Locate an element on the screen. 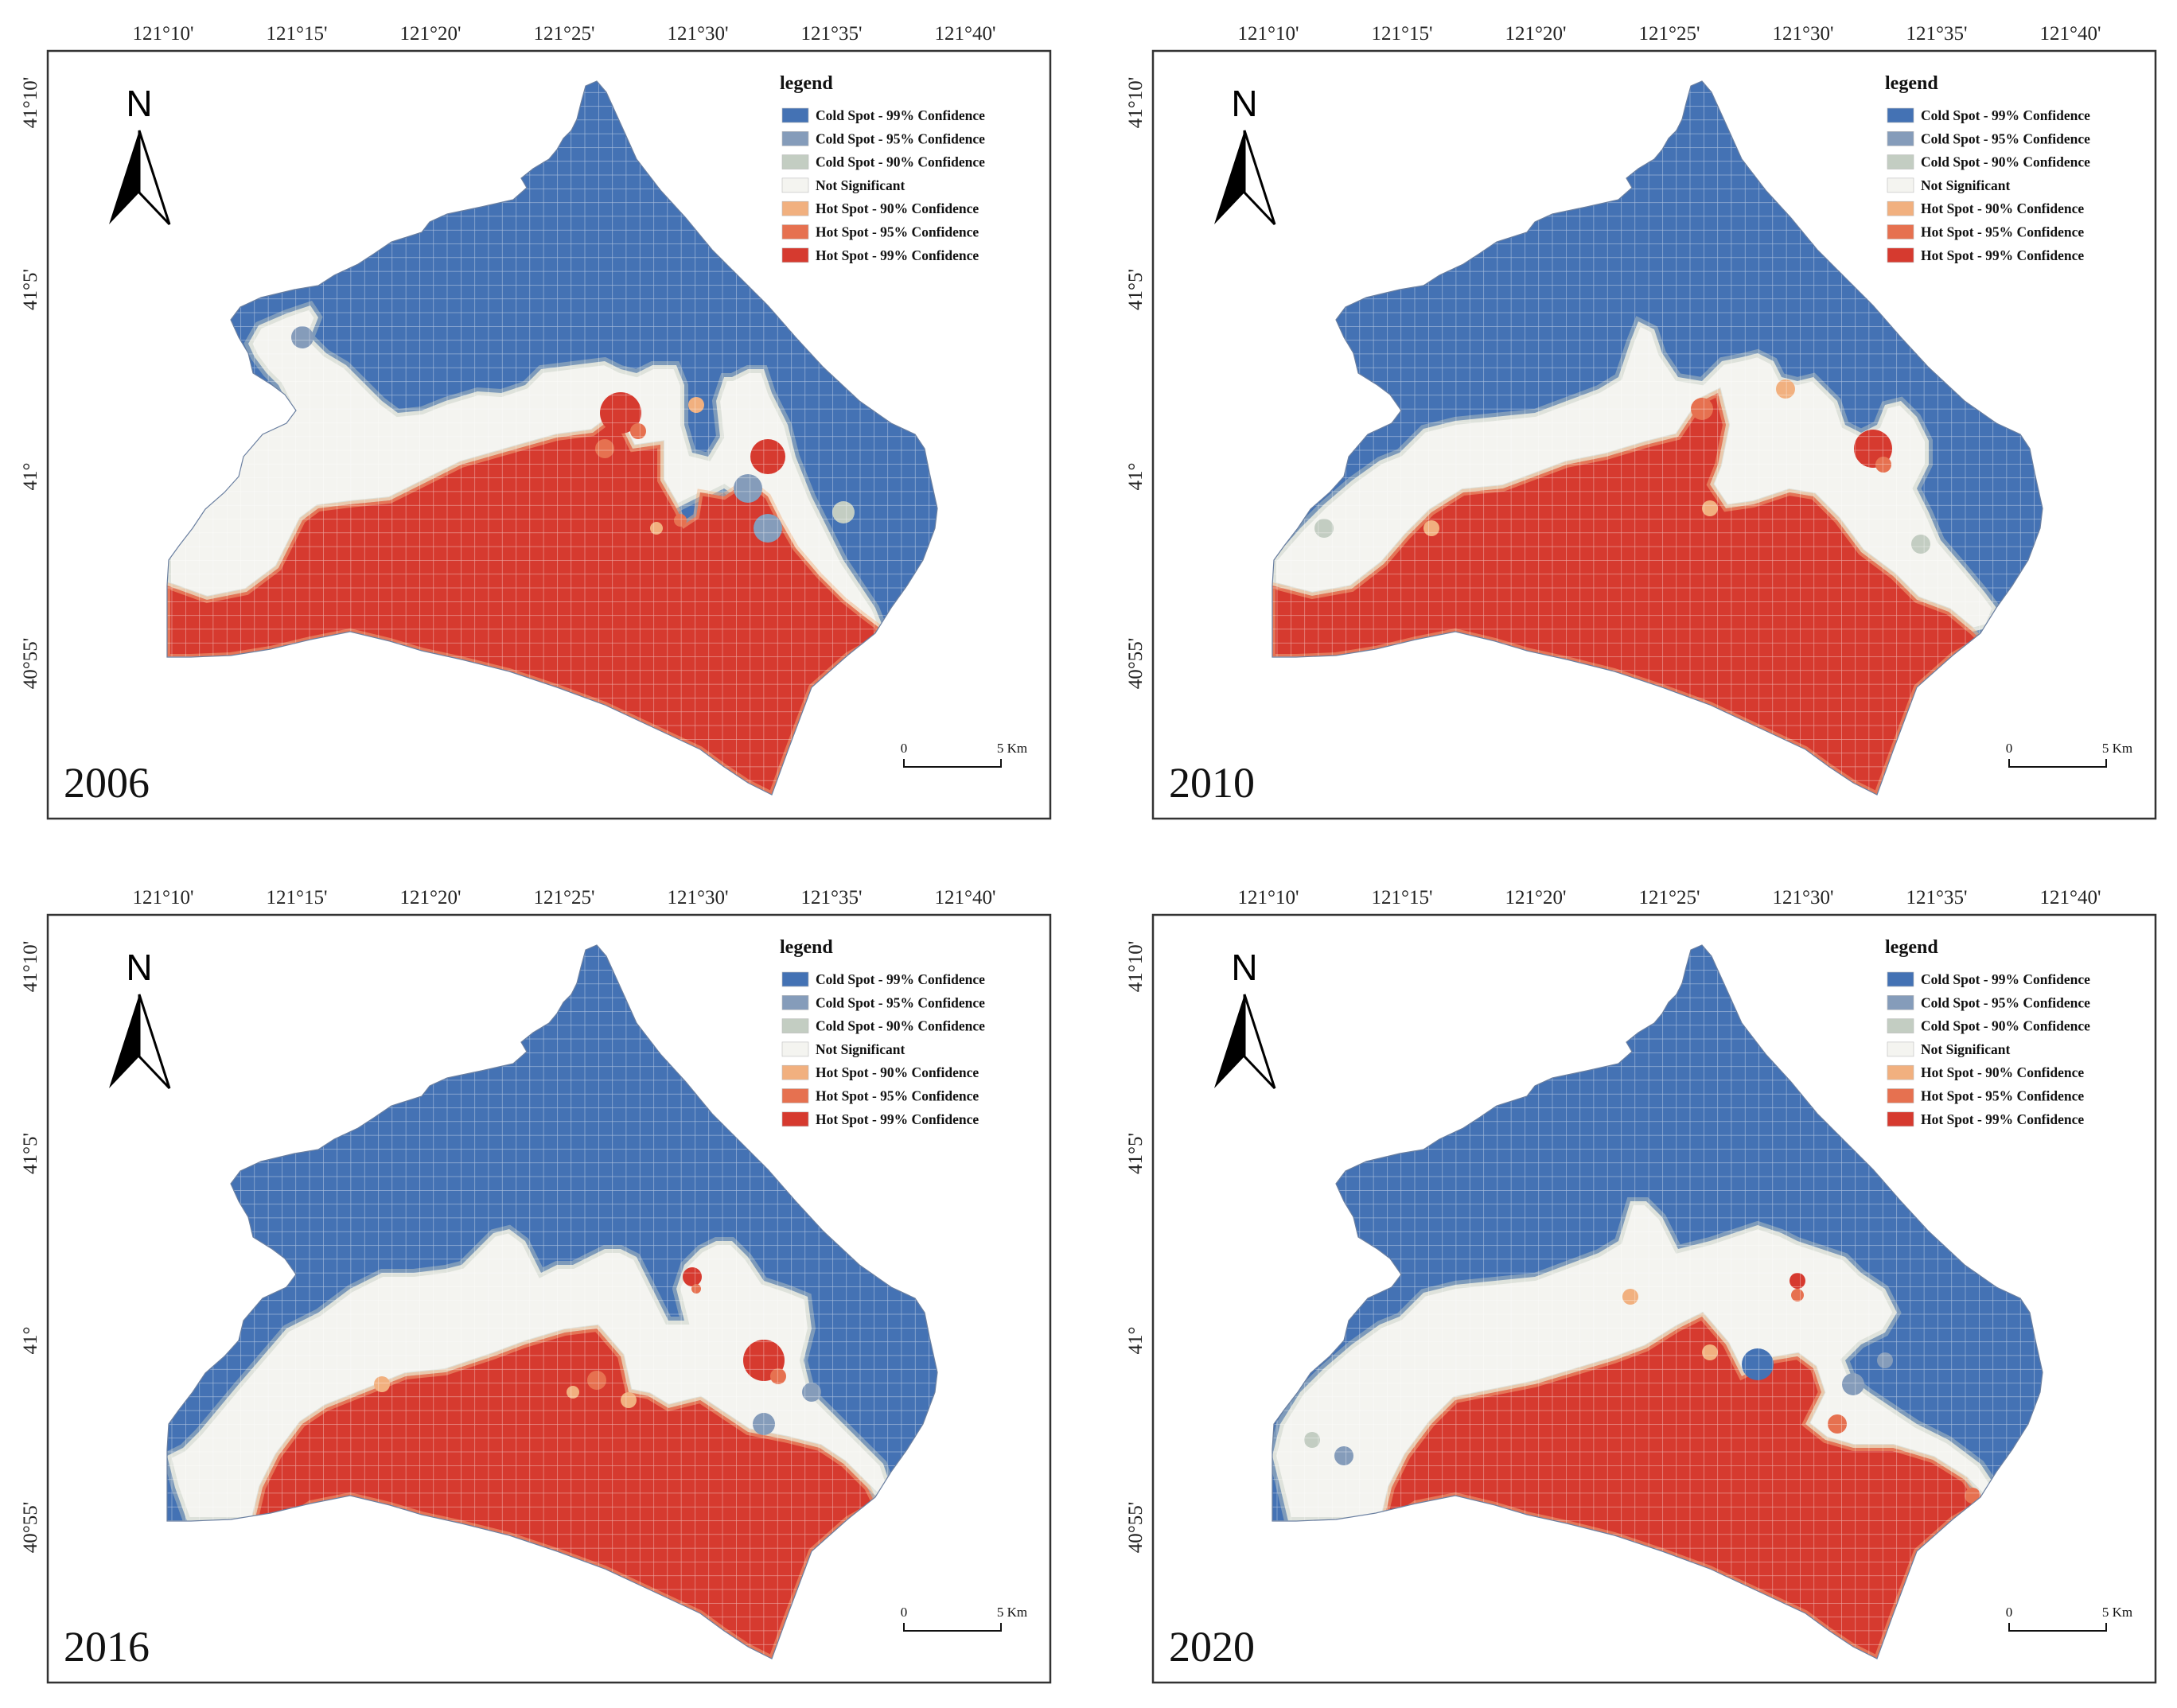 This screenshot has width=2177, height=1708. legend-swatch-hot99 is located at coordinates (795, 255).